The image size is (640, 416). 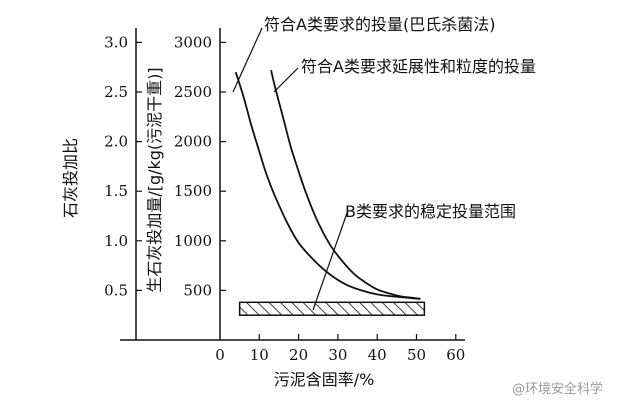 I want to click on y-tick-label: 1500, so click(x=193, y=191).